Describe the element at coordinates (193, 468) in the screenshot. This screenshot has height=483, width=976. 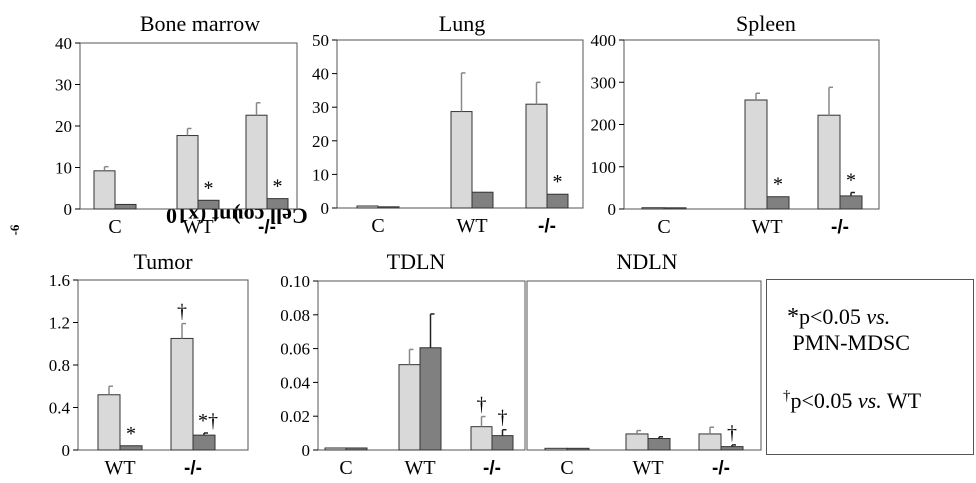
I see `tumor-x-tick-label: -/-` at that location.